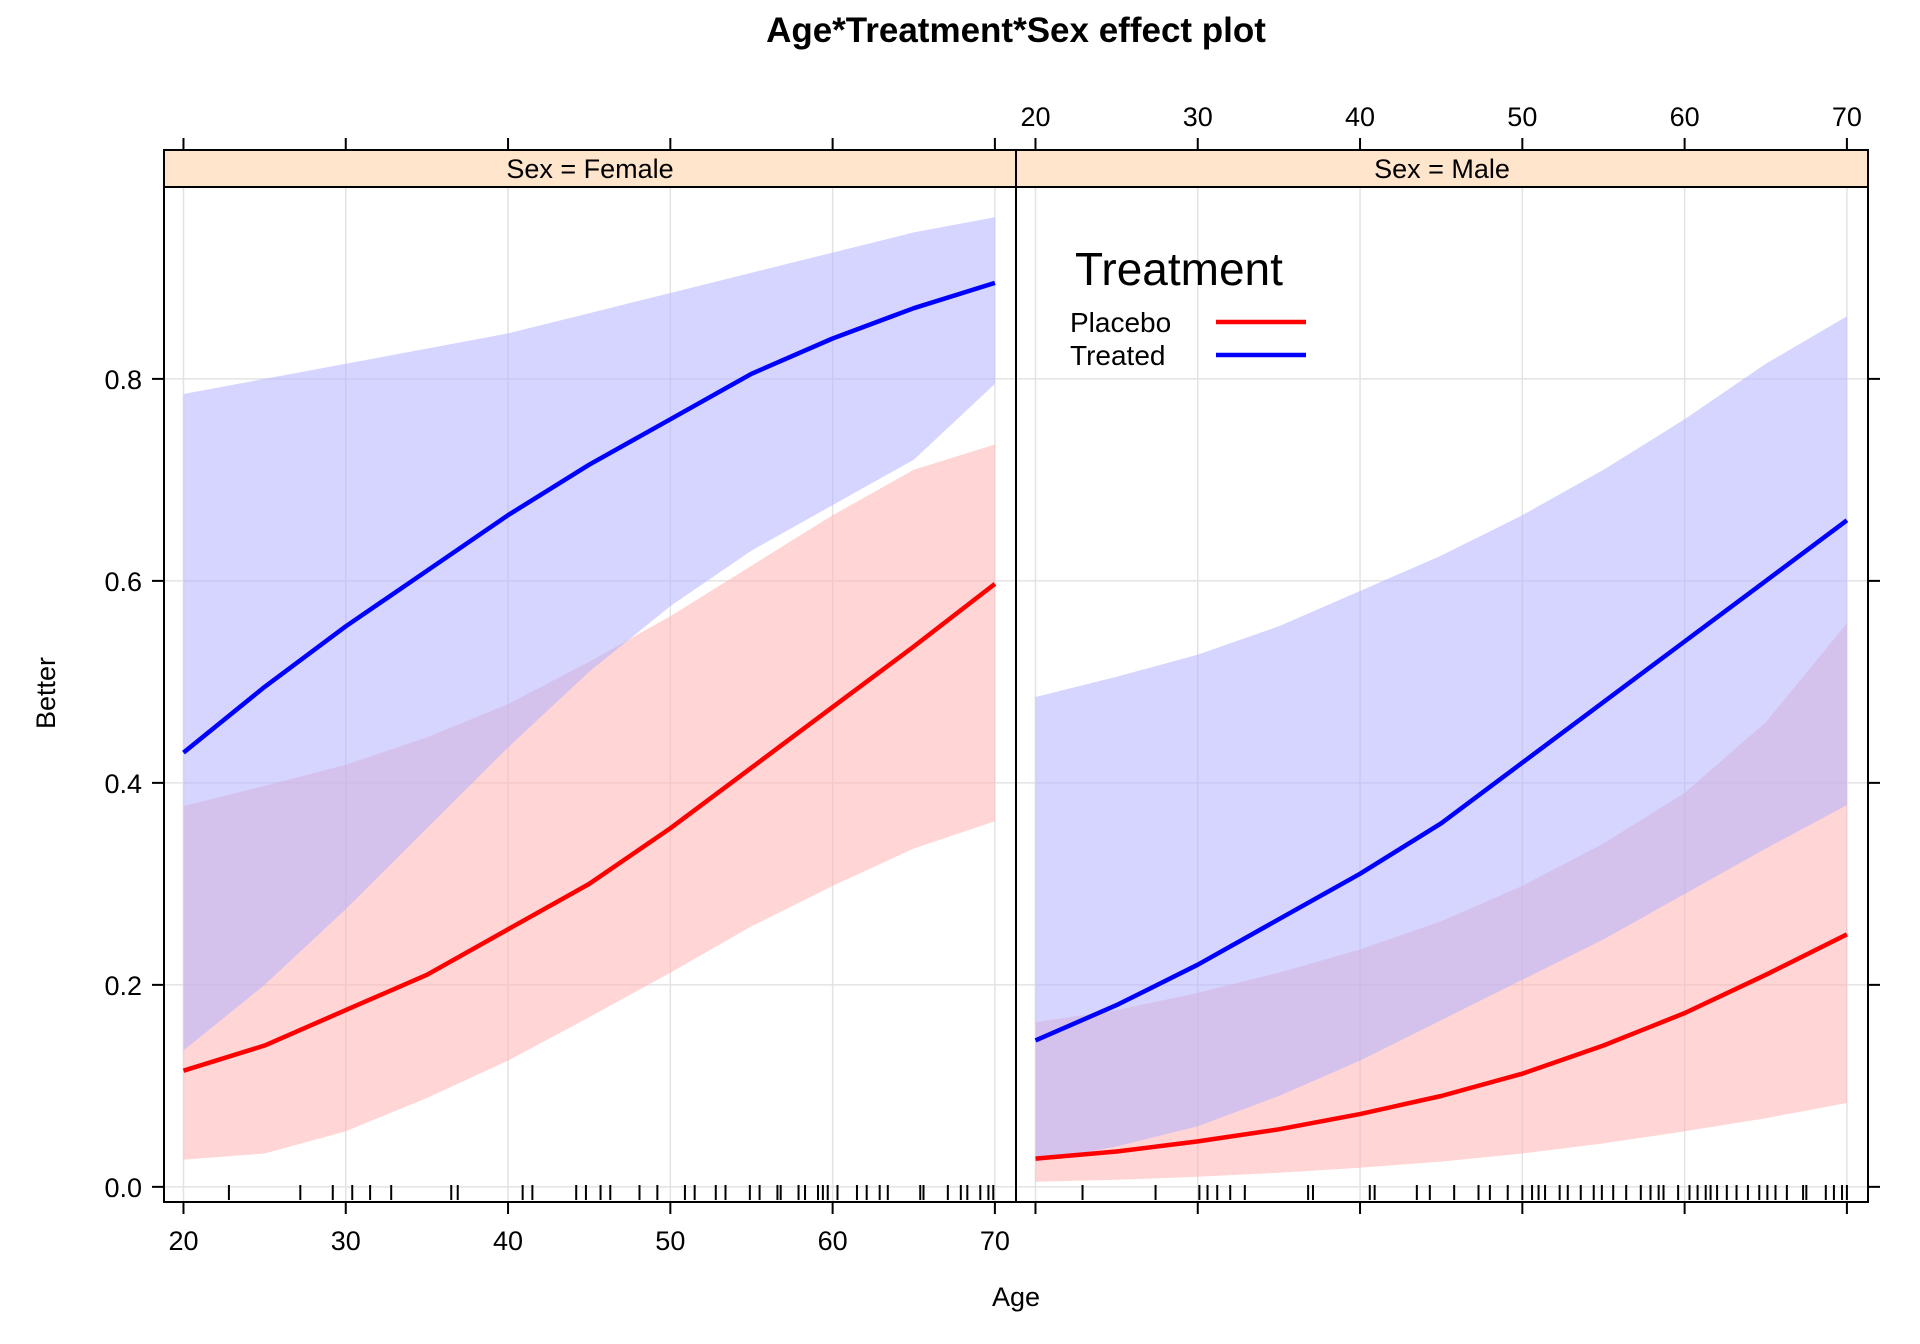 This screenshot has height=1344, width=1920. I want to click on y-axis-label: Better, so click(46, 693).